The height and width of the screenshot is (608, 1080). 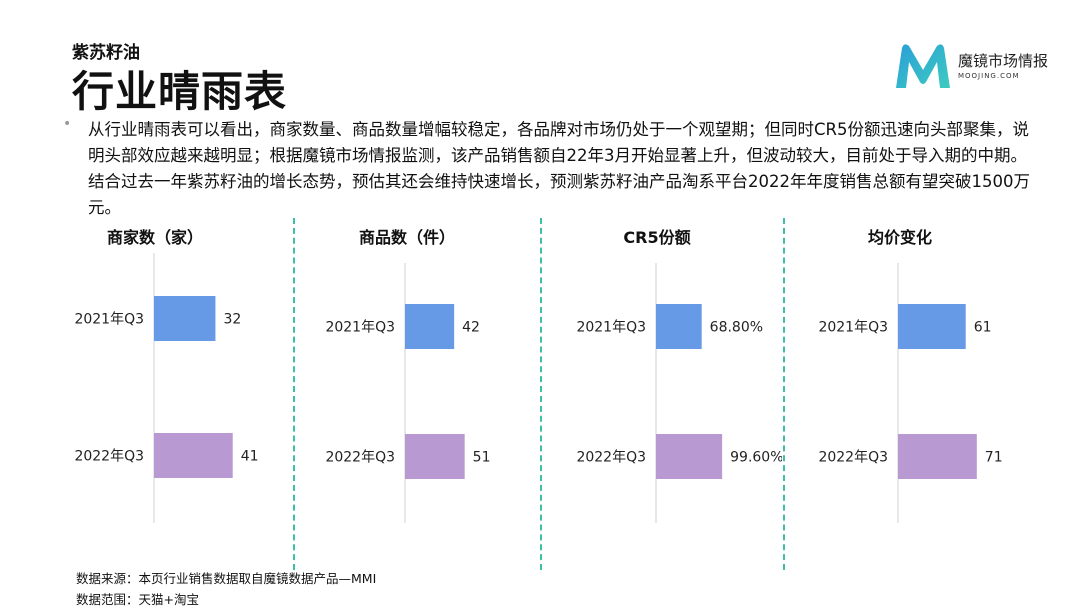 I want to click on logo-m-icon, so click(x=923, y=66).